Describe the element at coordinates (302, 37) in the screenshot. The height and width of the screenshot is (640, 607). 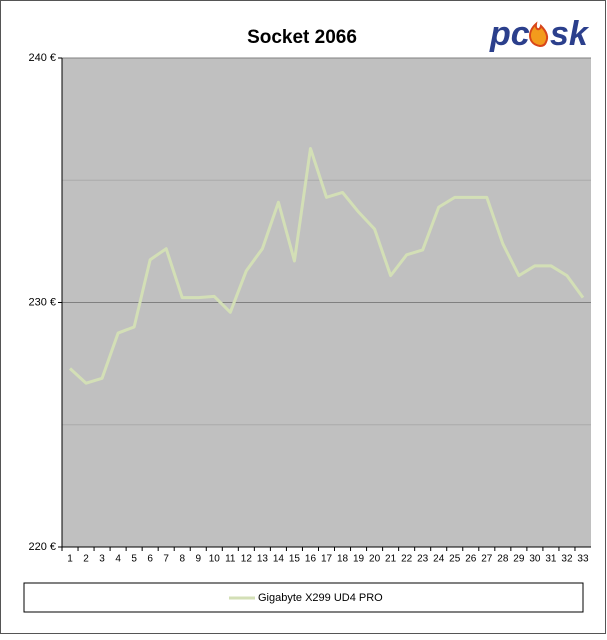
I see `chart-title: Socket 2066` at that location.